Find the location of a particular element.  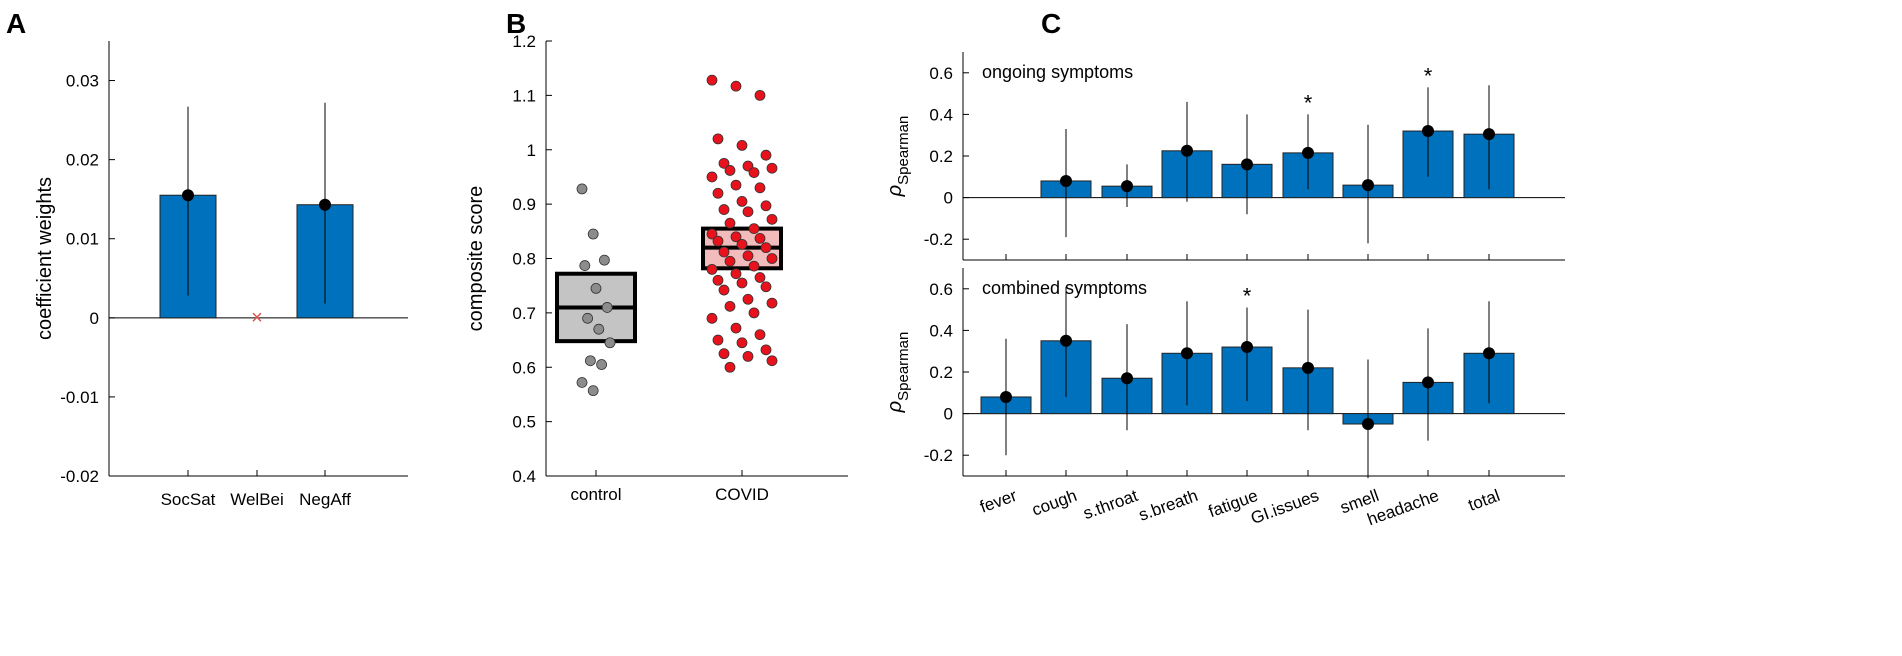

panel-a-xtick-label: SocSat is located at coordinates (188, 499).